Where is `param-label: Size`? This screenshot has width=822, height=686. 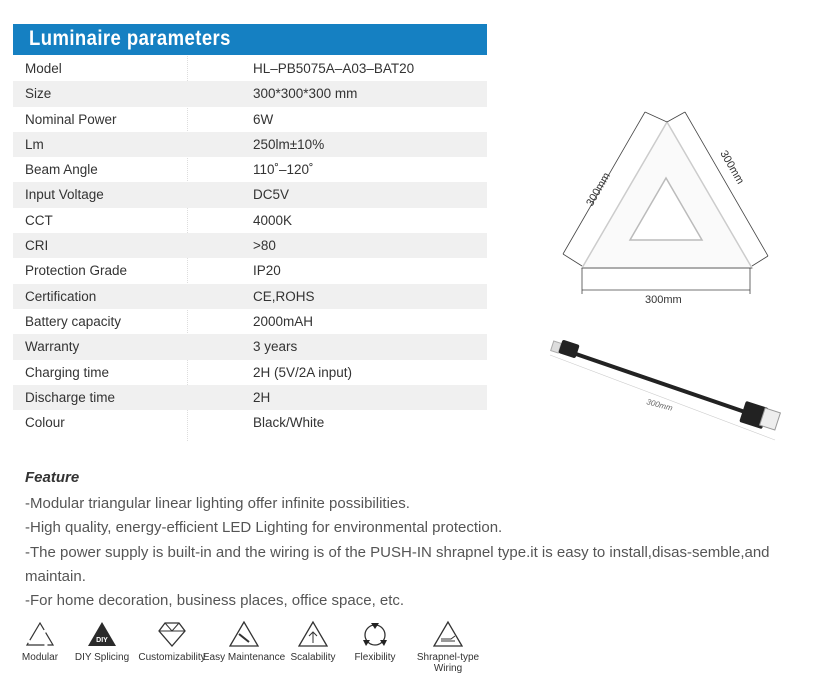 param-label: Size is located at coordinates (38, 94).